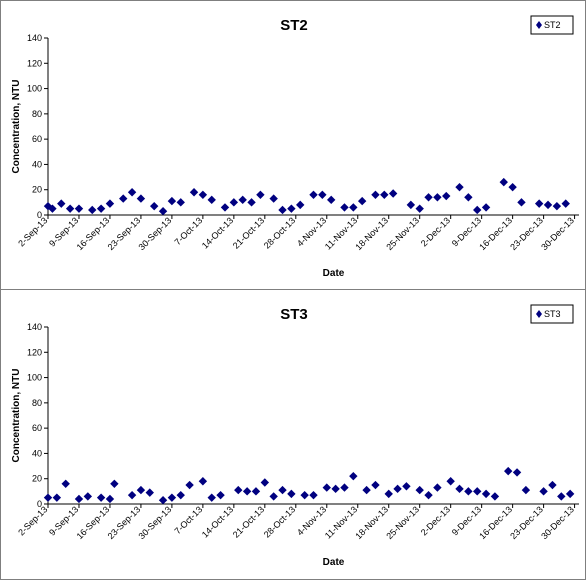 This screenshot has height=581, width=587. Describe the element at coordinates (34, 352) in the screenshot. I see `y-tick-label: 120` at that location.